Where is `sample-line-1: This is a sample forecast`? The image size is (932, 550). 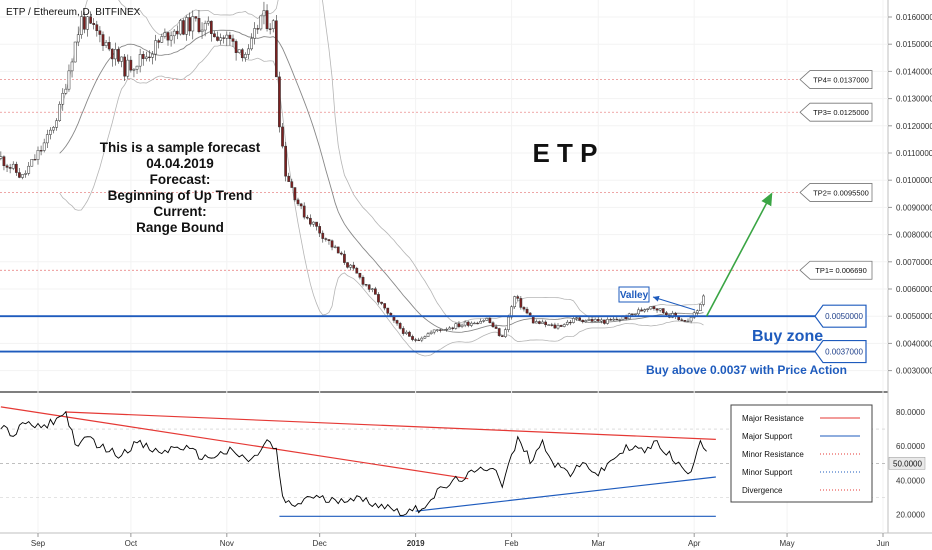 sample-line-1: This is a sample forecast is located at coordinates (180, 147).